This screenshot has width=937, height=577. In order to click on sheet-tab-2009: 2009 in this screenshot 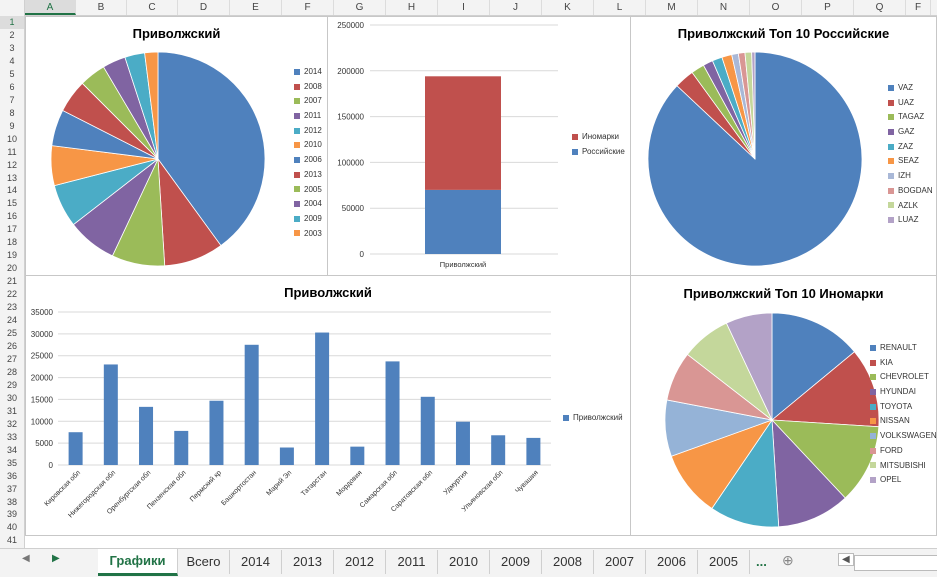, I will do `click(516, 562)`.